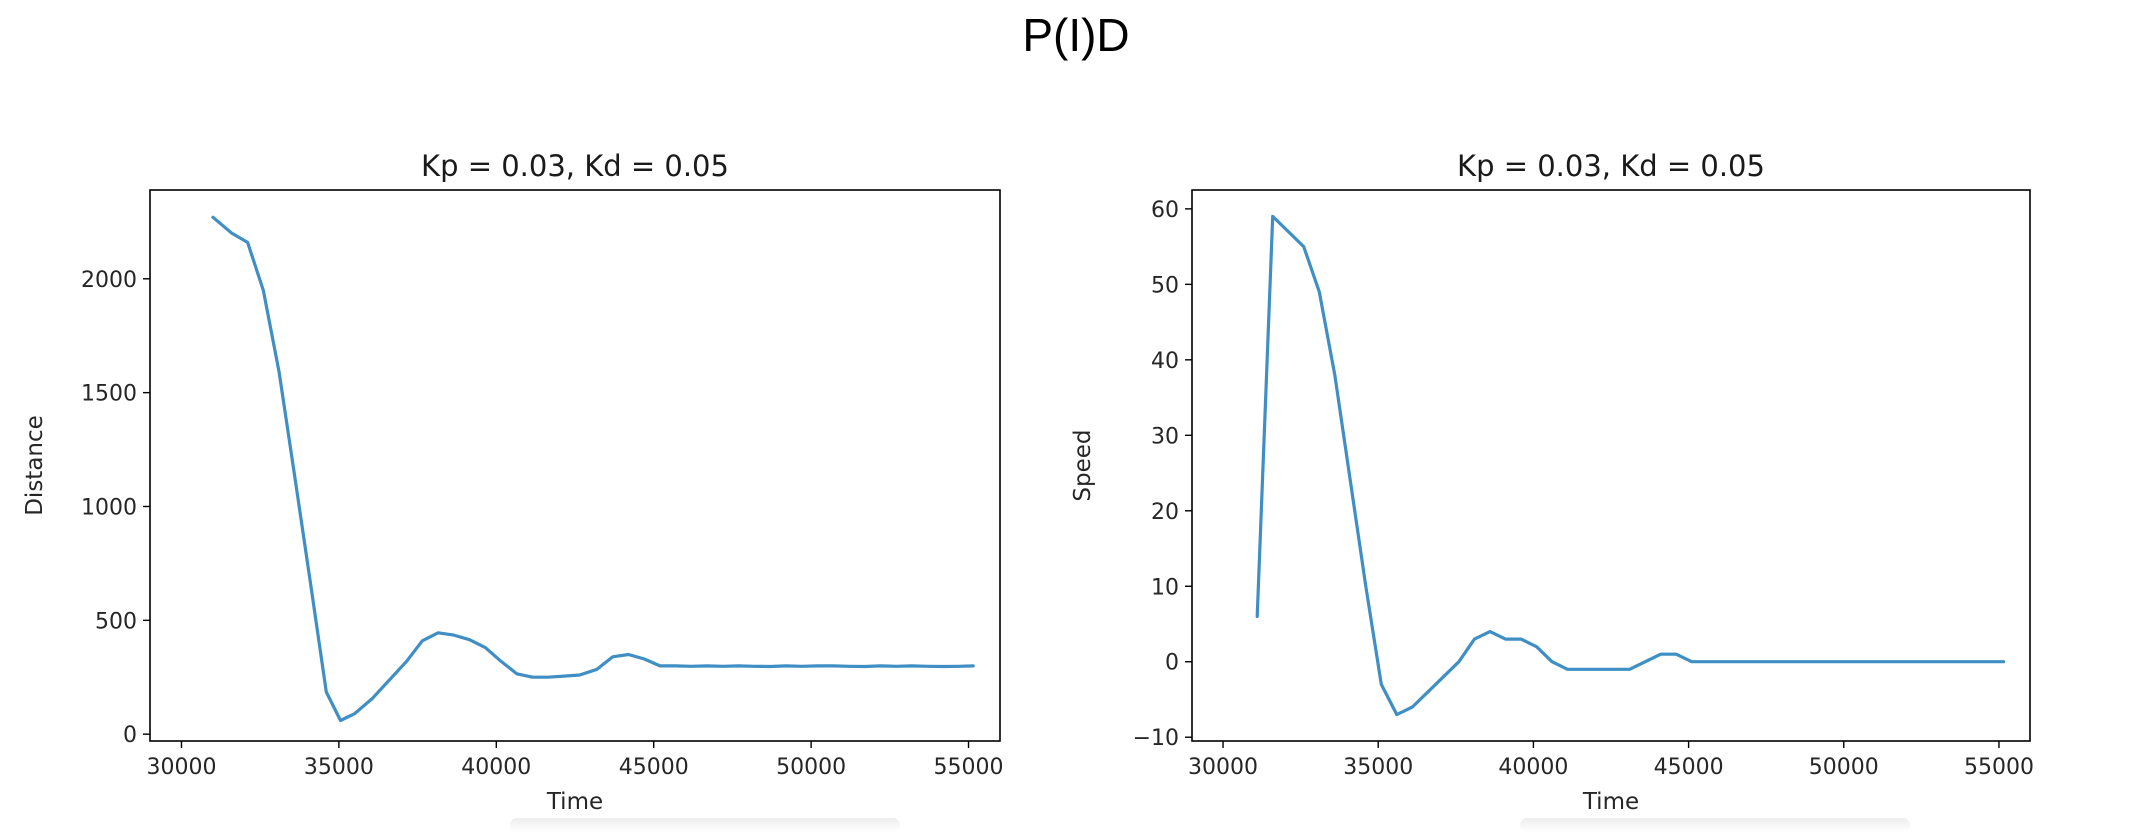  I want to click on bottom-shadow-right, so click(1715, 825).